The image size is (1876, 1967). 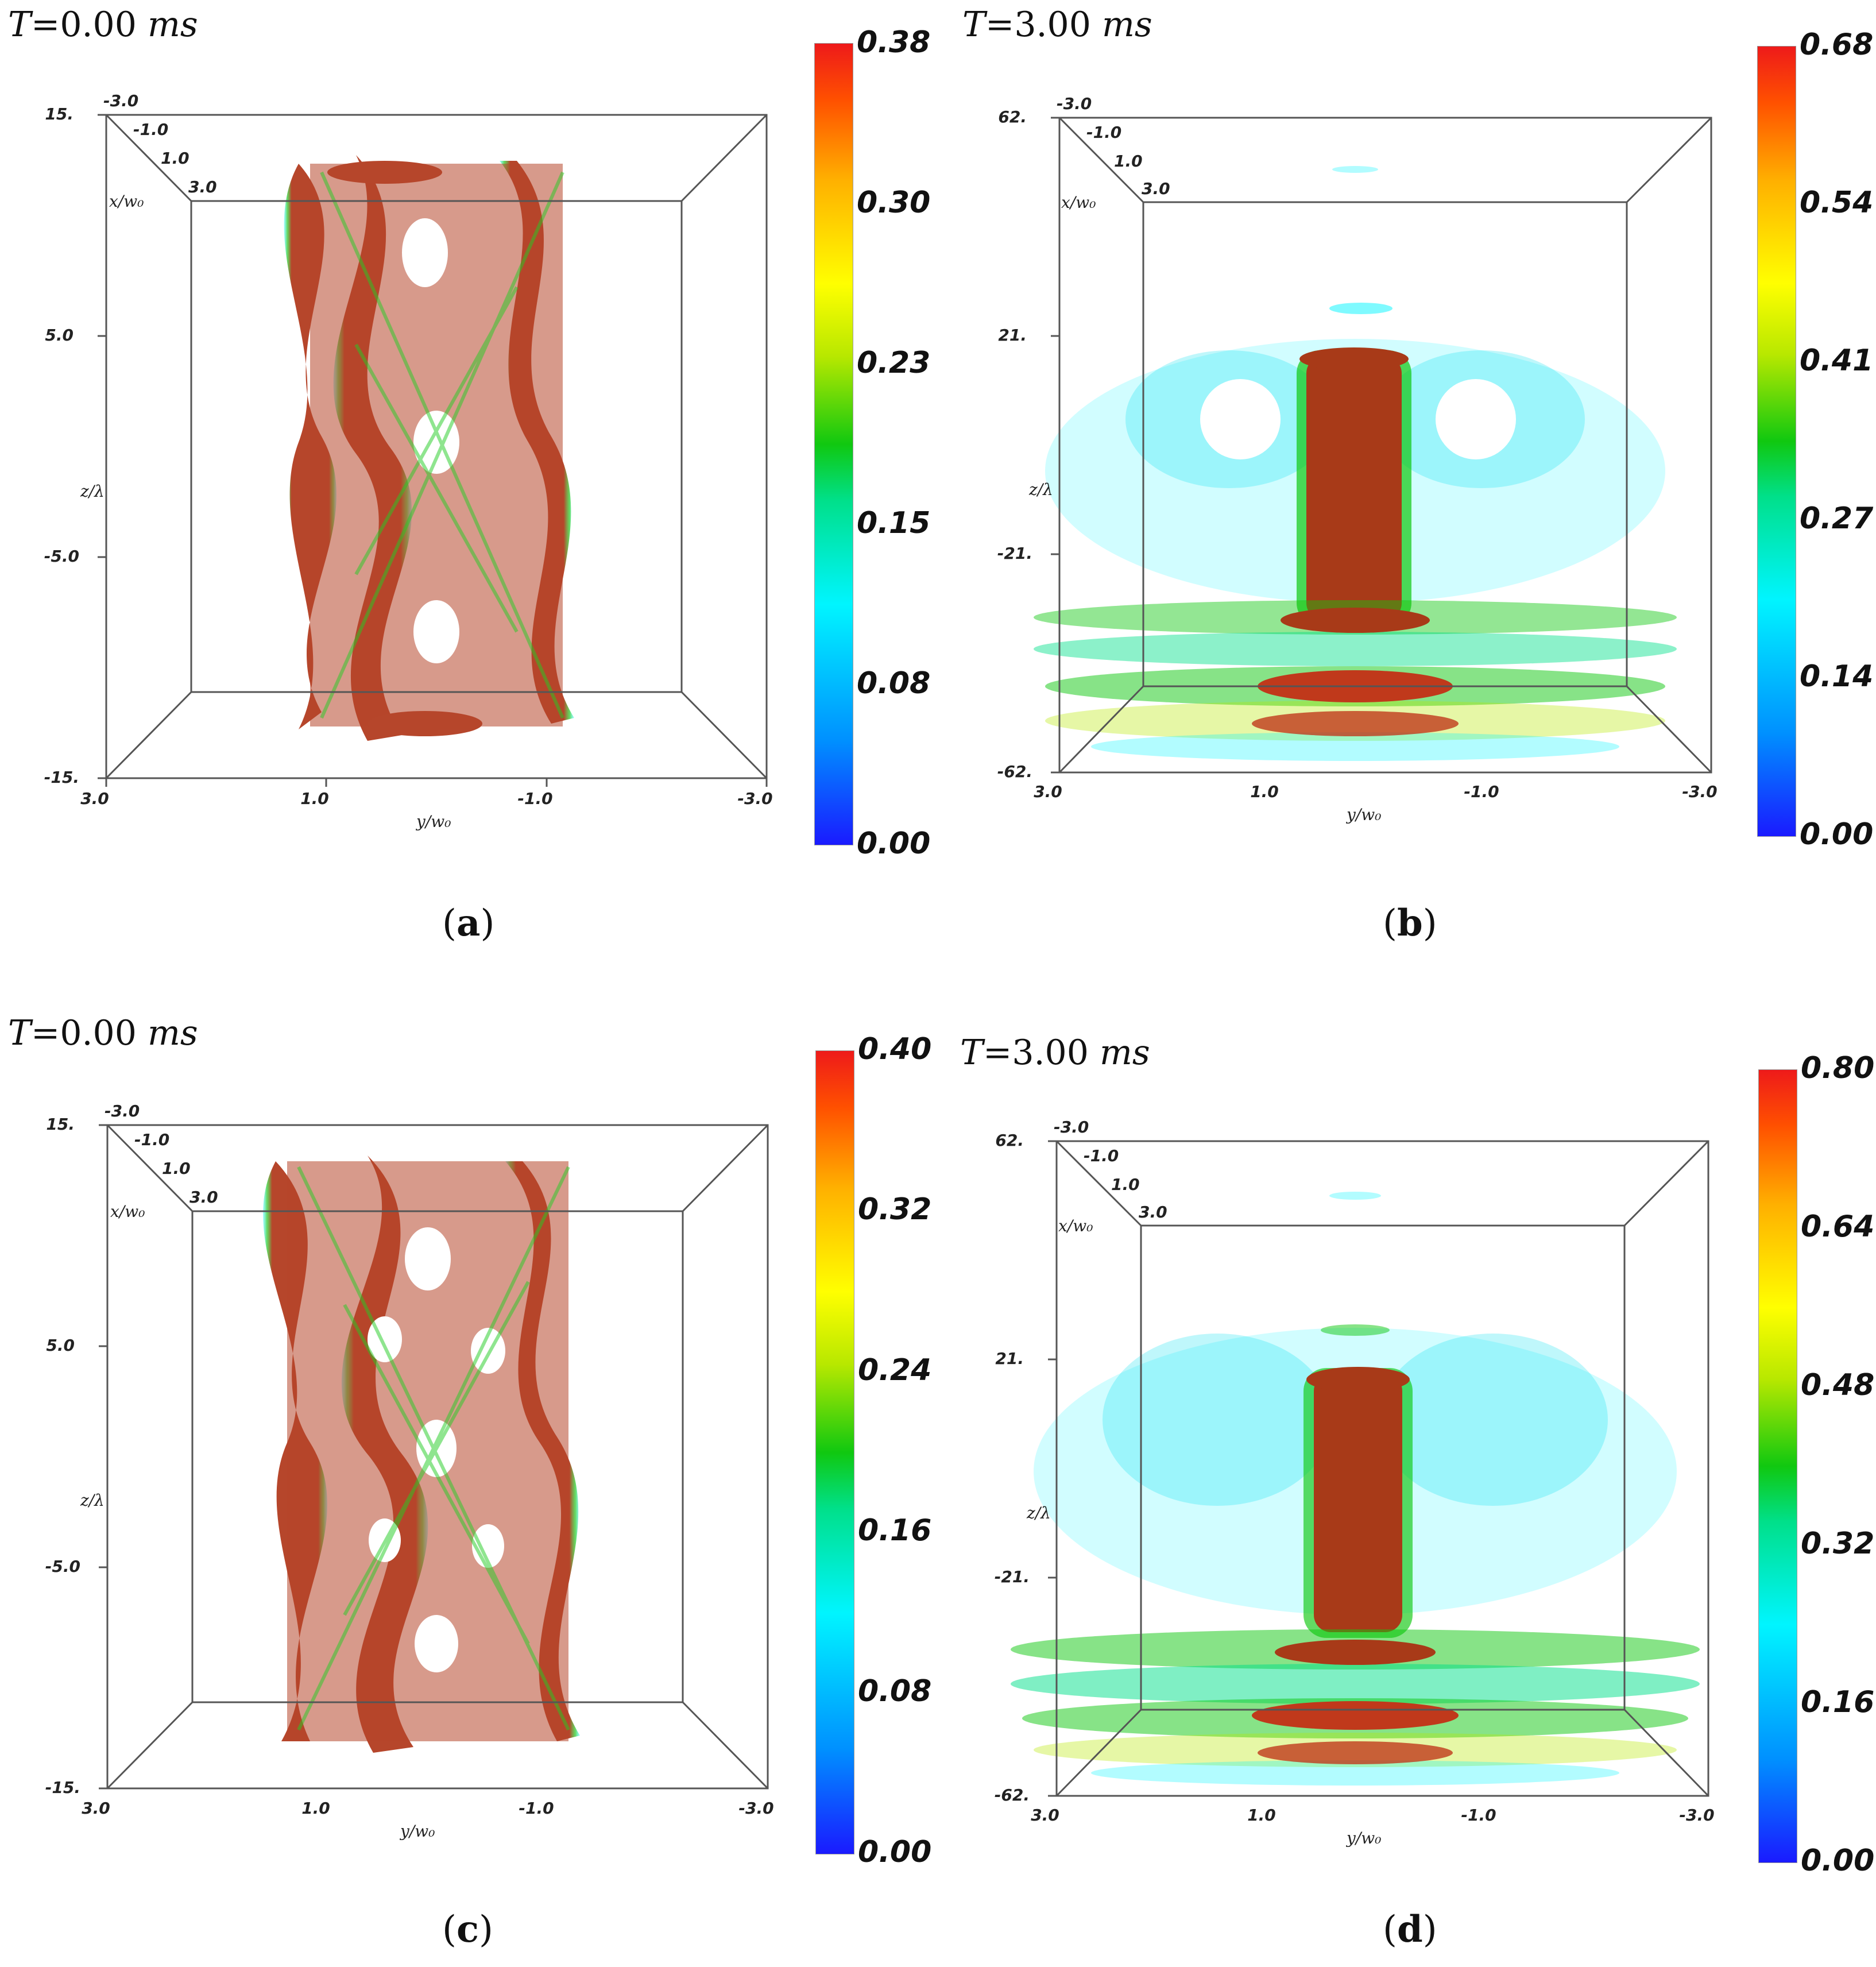 What do you see at coordinates (468, 1929) in the screenshot?
I see `panel-caption: (c)` at bounding box center [468, 1929].